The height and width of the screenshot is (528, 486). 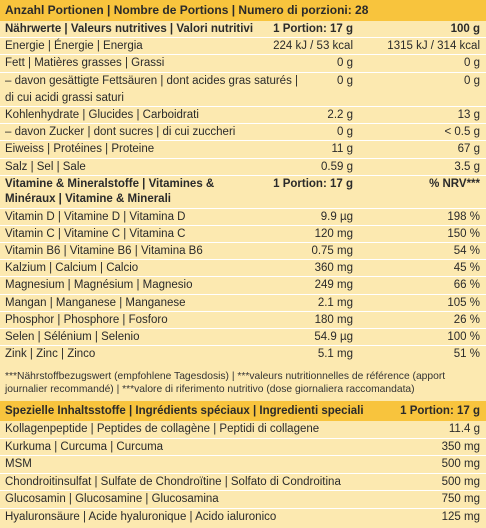 What do you see at coordinates (467, 166) in the screenshot?
I see `row-100g-value: 3.5 g` at bounding box center [467, 166].